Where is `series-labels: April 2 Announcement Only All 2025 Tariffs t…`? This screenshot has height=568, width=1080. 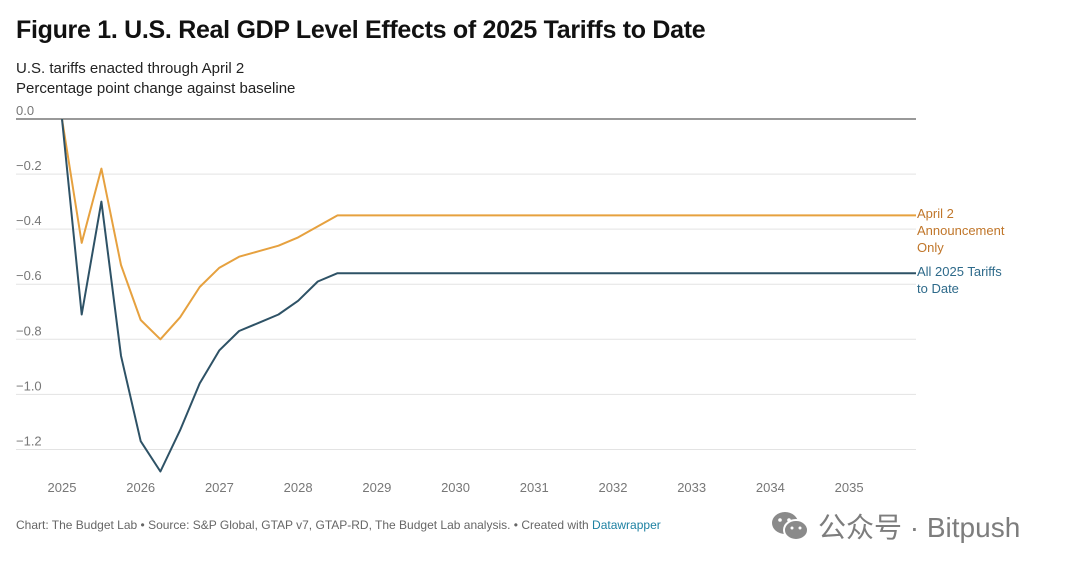
series-labels: April 2 Announcement Only All 2025 Tariffs t… is located at coordinates (961, 251).